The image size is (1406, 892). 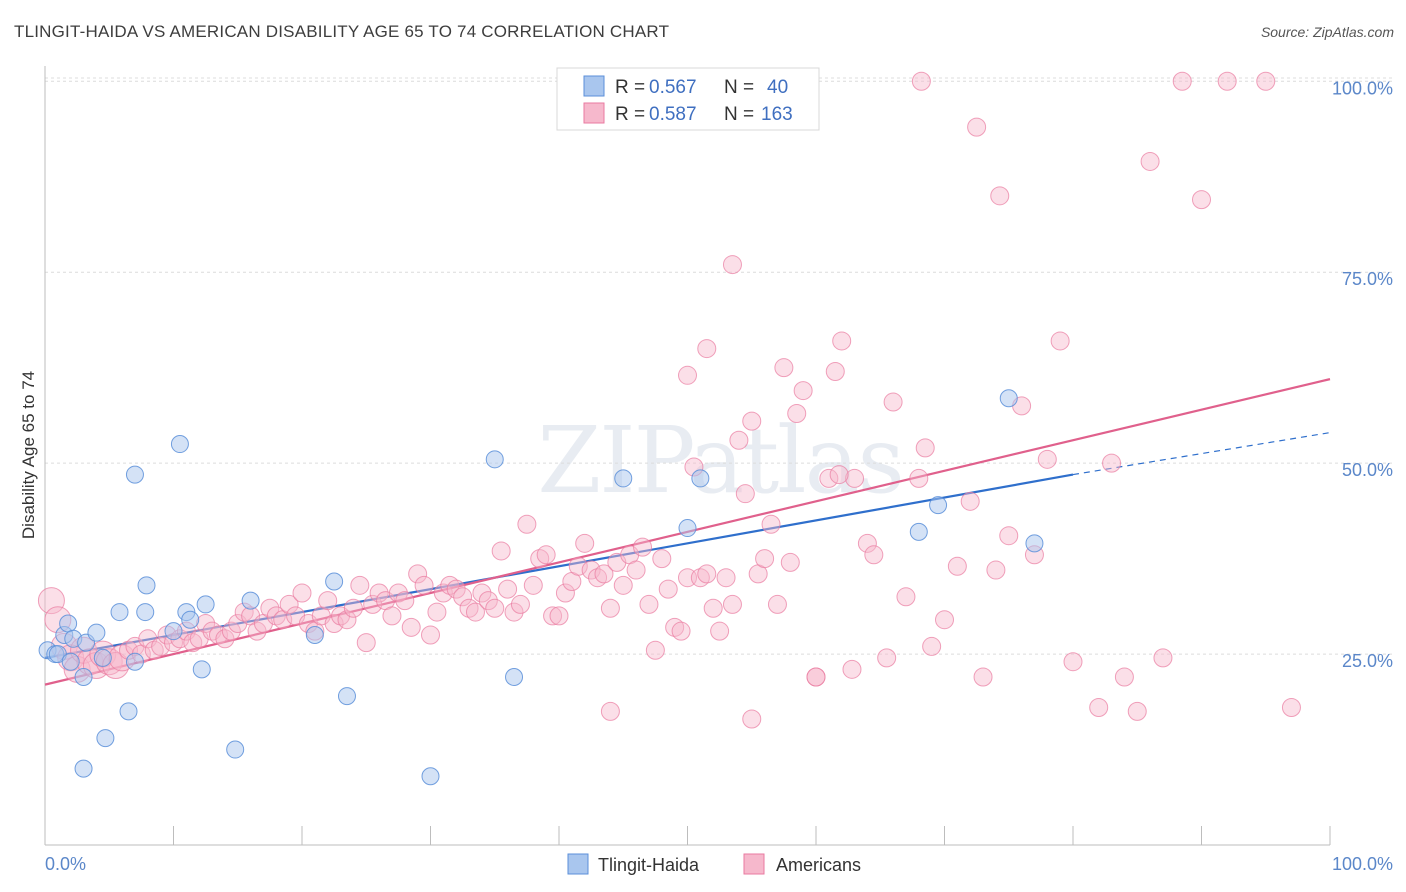 I want to click on x-tick-label: 0.0%, so click(x=65, y=864).